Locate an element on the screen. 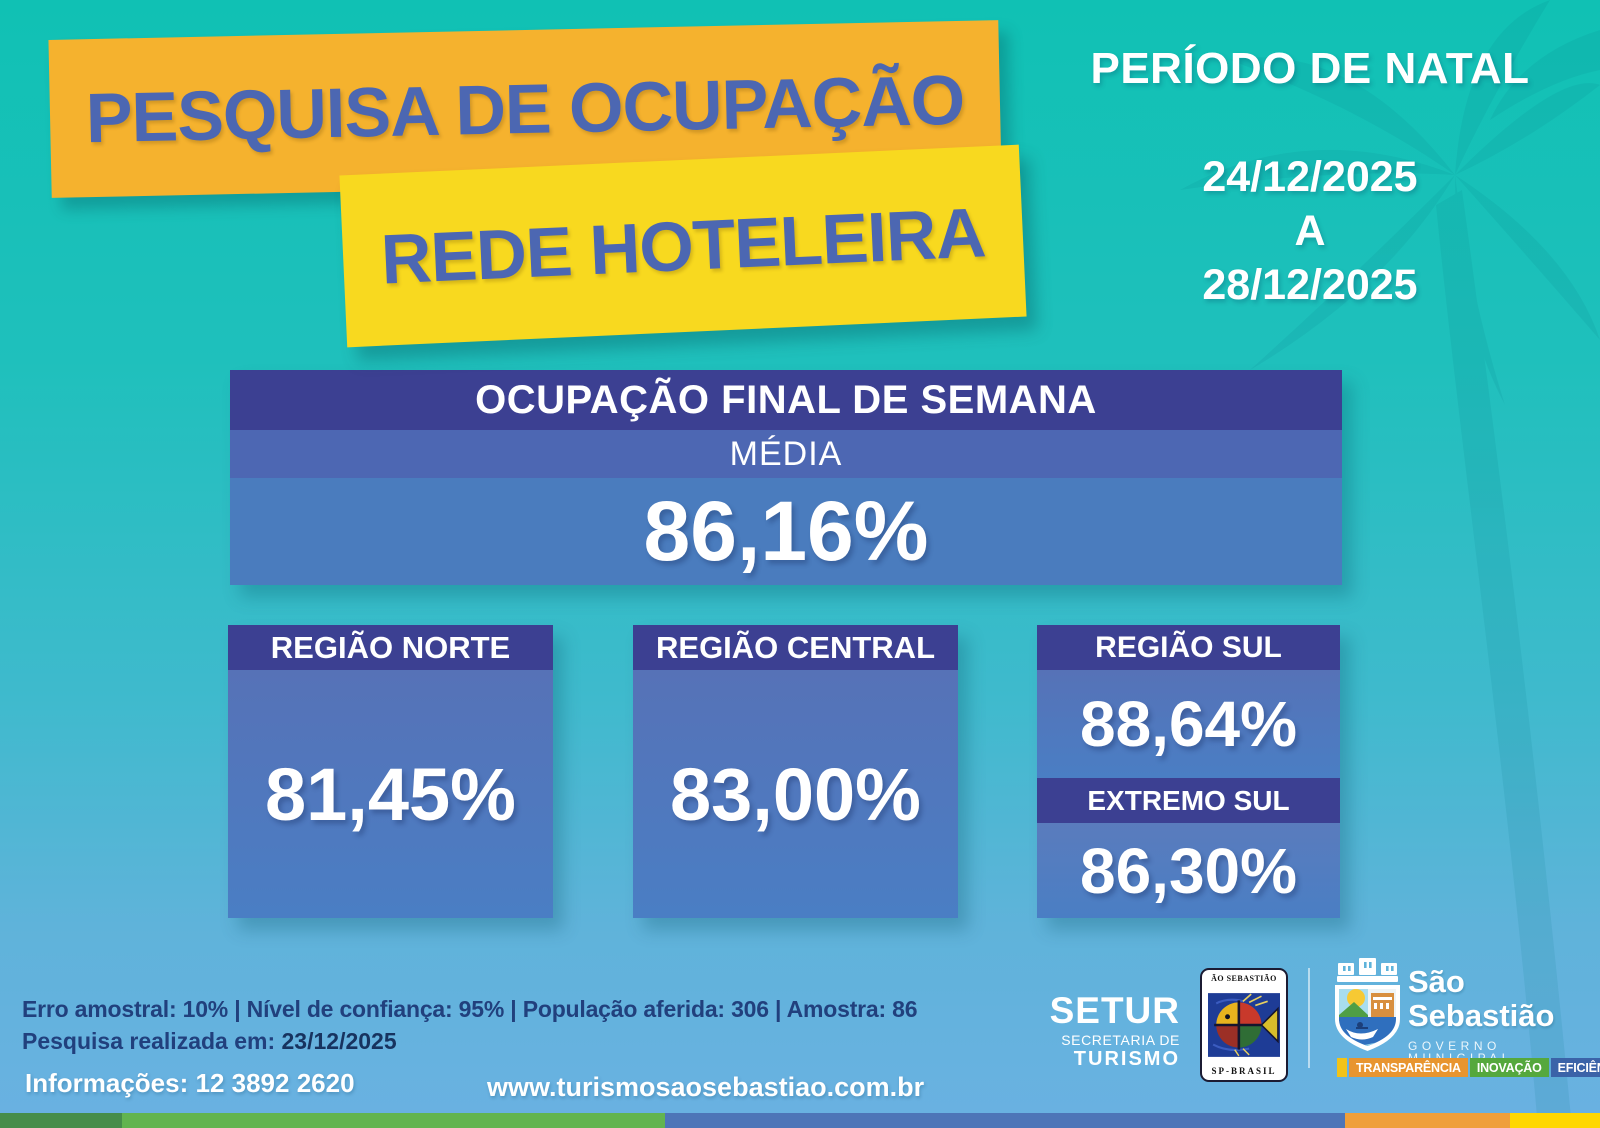 Image resolution: width=1600 pixels, height=1128 pixels. fish-painting-icon is located at coordinates (1244, 1024).